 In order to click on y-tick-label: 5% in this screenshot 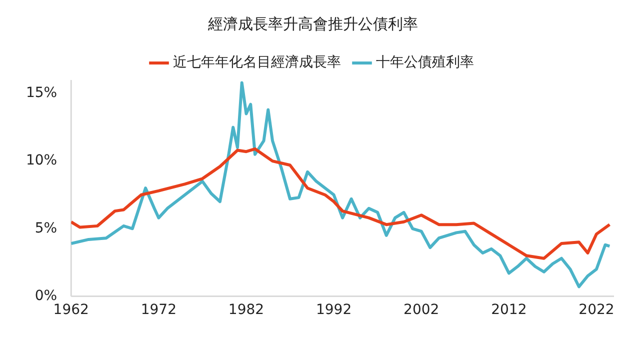, I will do `click(46, 228)`.